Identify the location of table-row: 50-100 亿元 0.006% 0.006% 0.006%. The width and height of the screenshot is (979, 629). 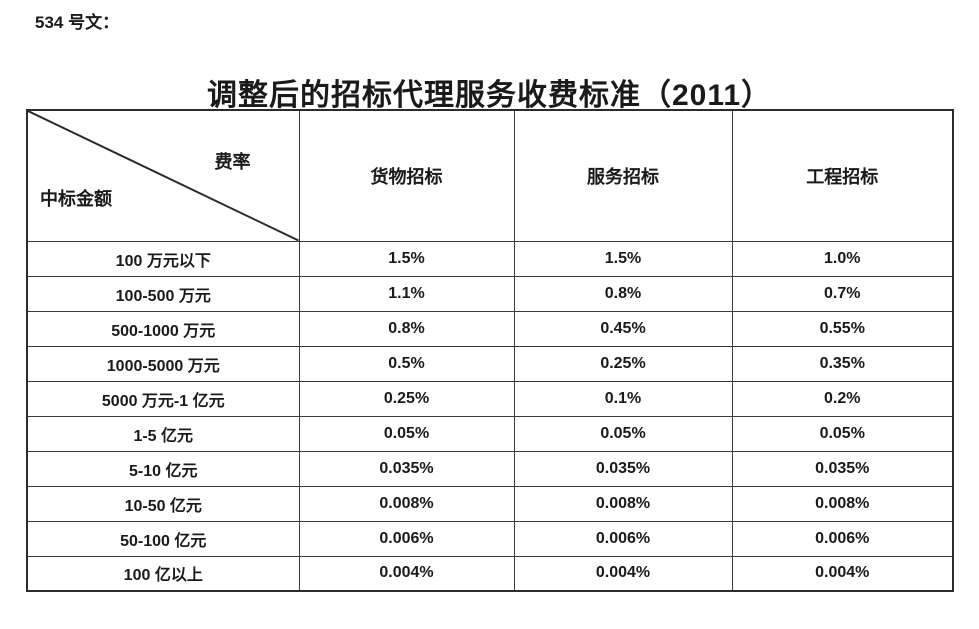
(490, 538).